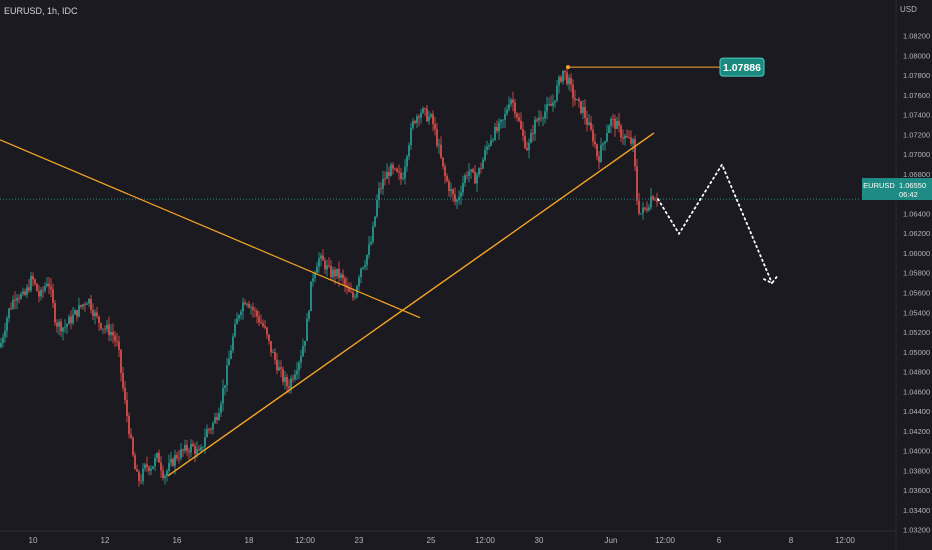  Describe the element at coordinates (916, 332) in the screenshot. I see `price-tick-label: 1.05200` at that location.